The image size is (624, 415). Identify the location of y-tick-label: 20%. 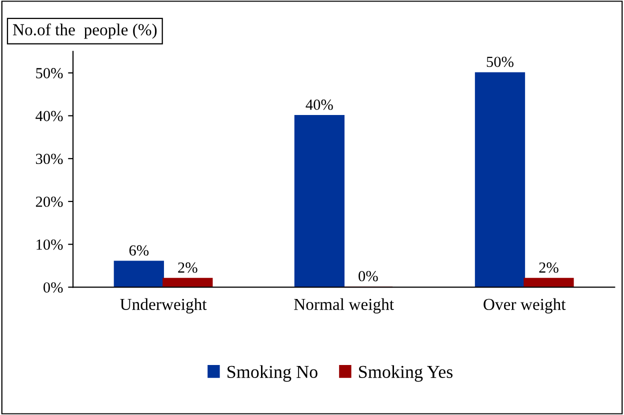
(49, 201).